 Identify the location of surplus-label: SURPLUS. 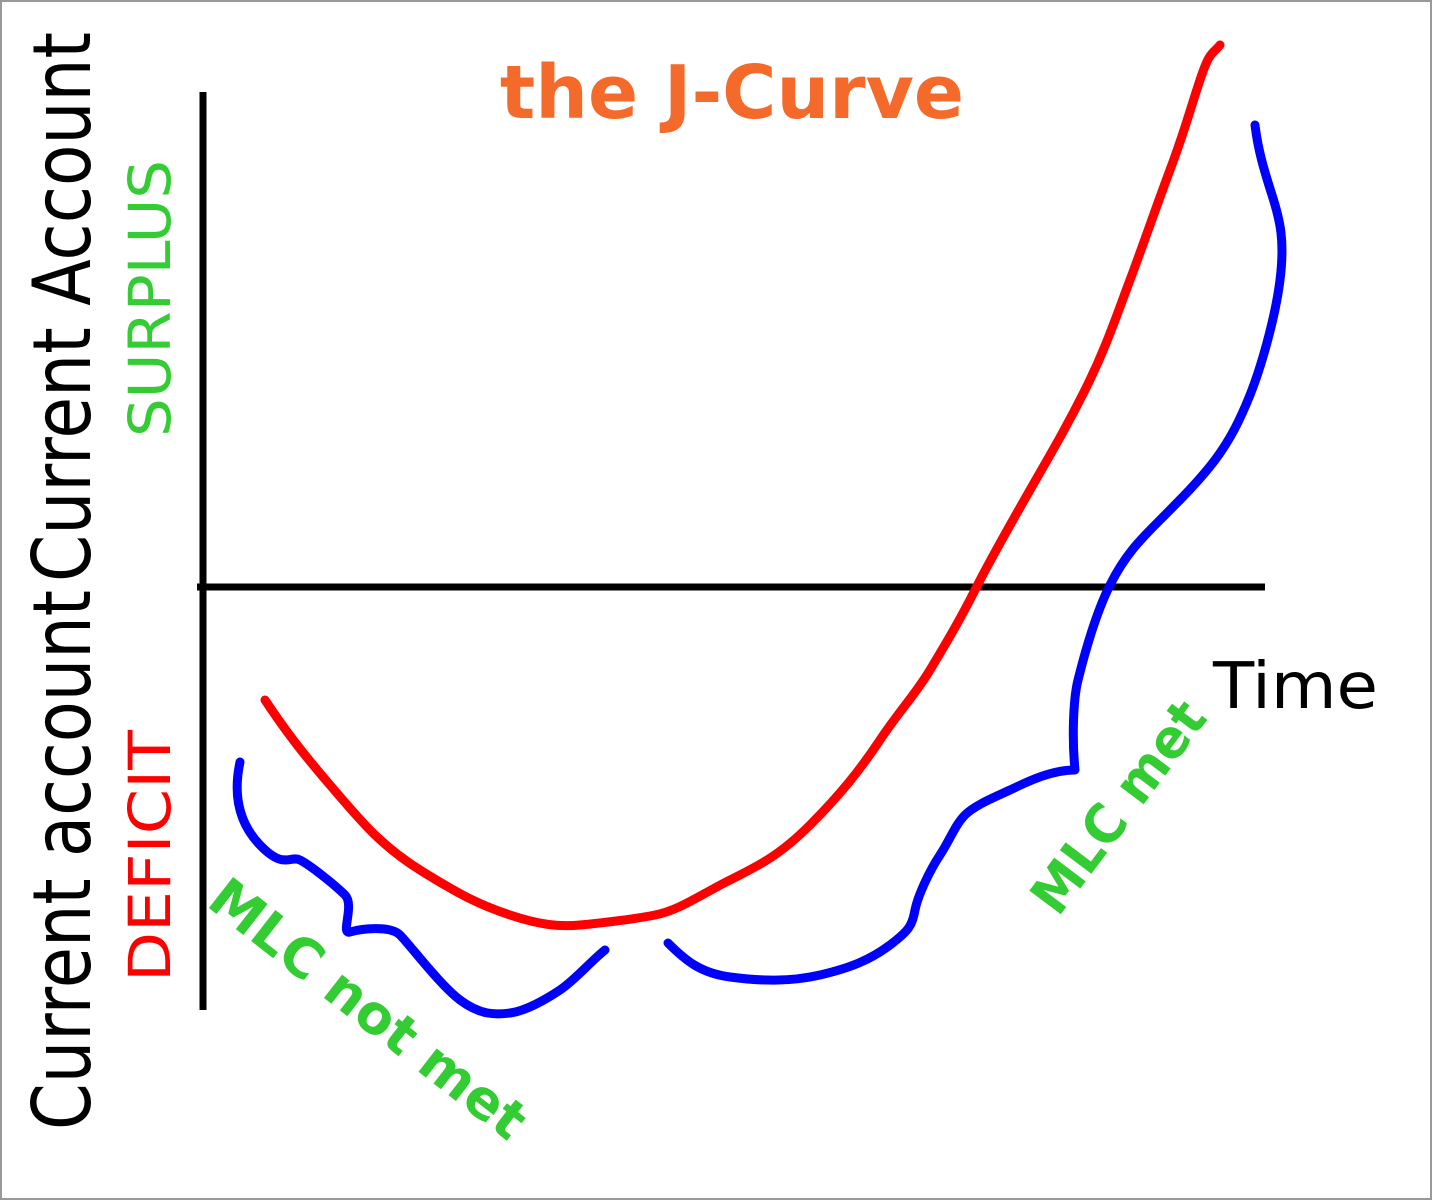
(150, 298).